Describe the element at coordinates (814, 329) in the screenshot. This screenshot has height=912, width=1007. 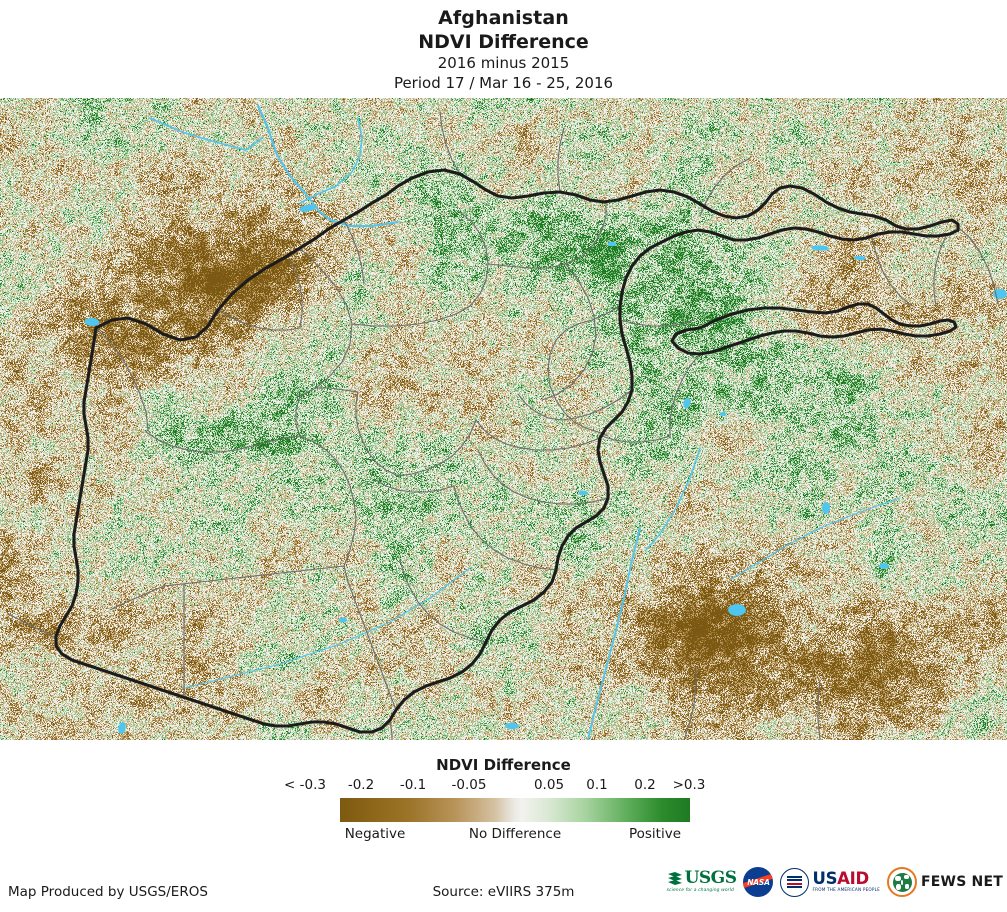
I see `wakhan-corridor-border` at that location.